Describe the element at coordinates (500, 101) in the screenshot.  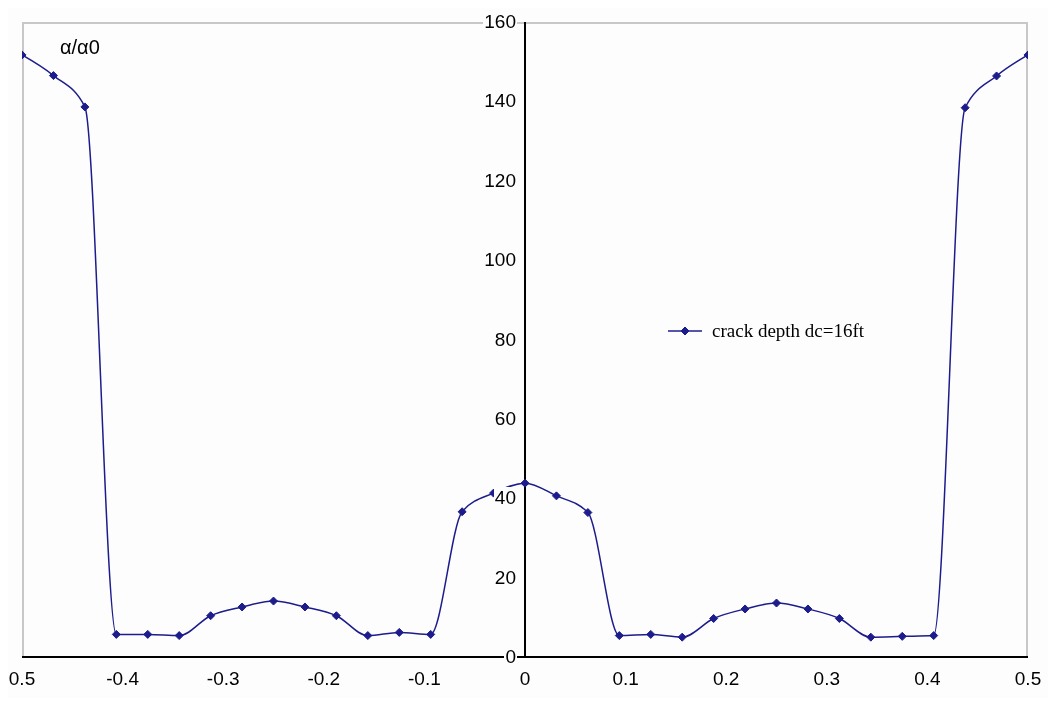
I see `y-tick-label: 140` at that location.